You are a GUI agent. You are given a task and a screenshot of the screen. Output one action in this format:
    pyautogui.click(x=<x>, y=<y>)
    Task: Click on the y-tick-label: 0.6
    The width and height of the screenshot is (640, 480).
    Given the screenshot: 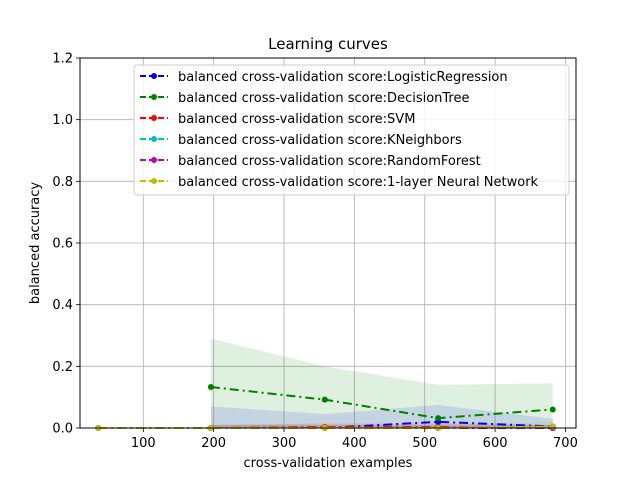 What is the action you would take?
    pyautogui.click(x=62, y=244)
    